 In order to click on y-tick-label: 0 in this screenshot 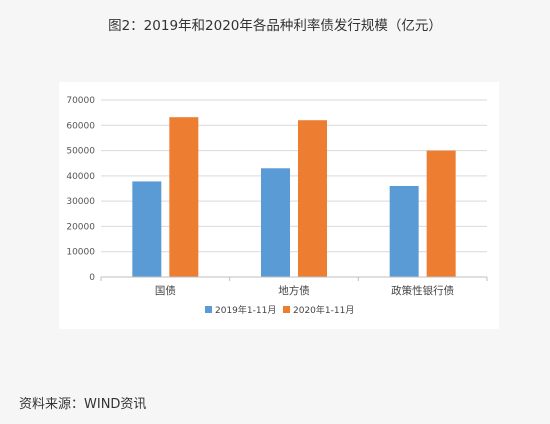, I will do `click(92, 278)`.